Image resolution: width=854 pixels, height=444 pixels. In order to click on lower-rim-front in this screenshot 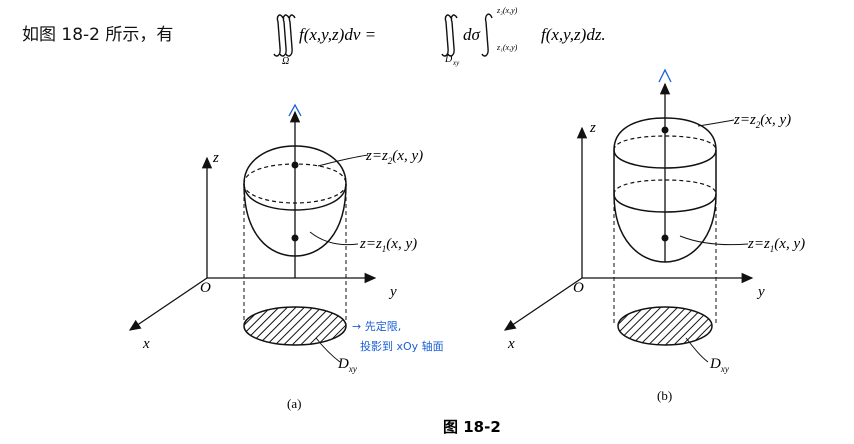, I will do `click(665, 203)`.